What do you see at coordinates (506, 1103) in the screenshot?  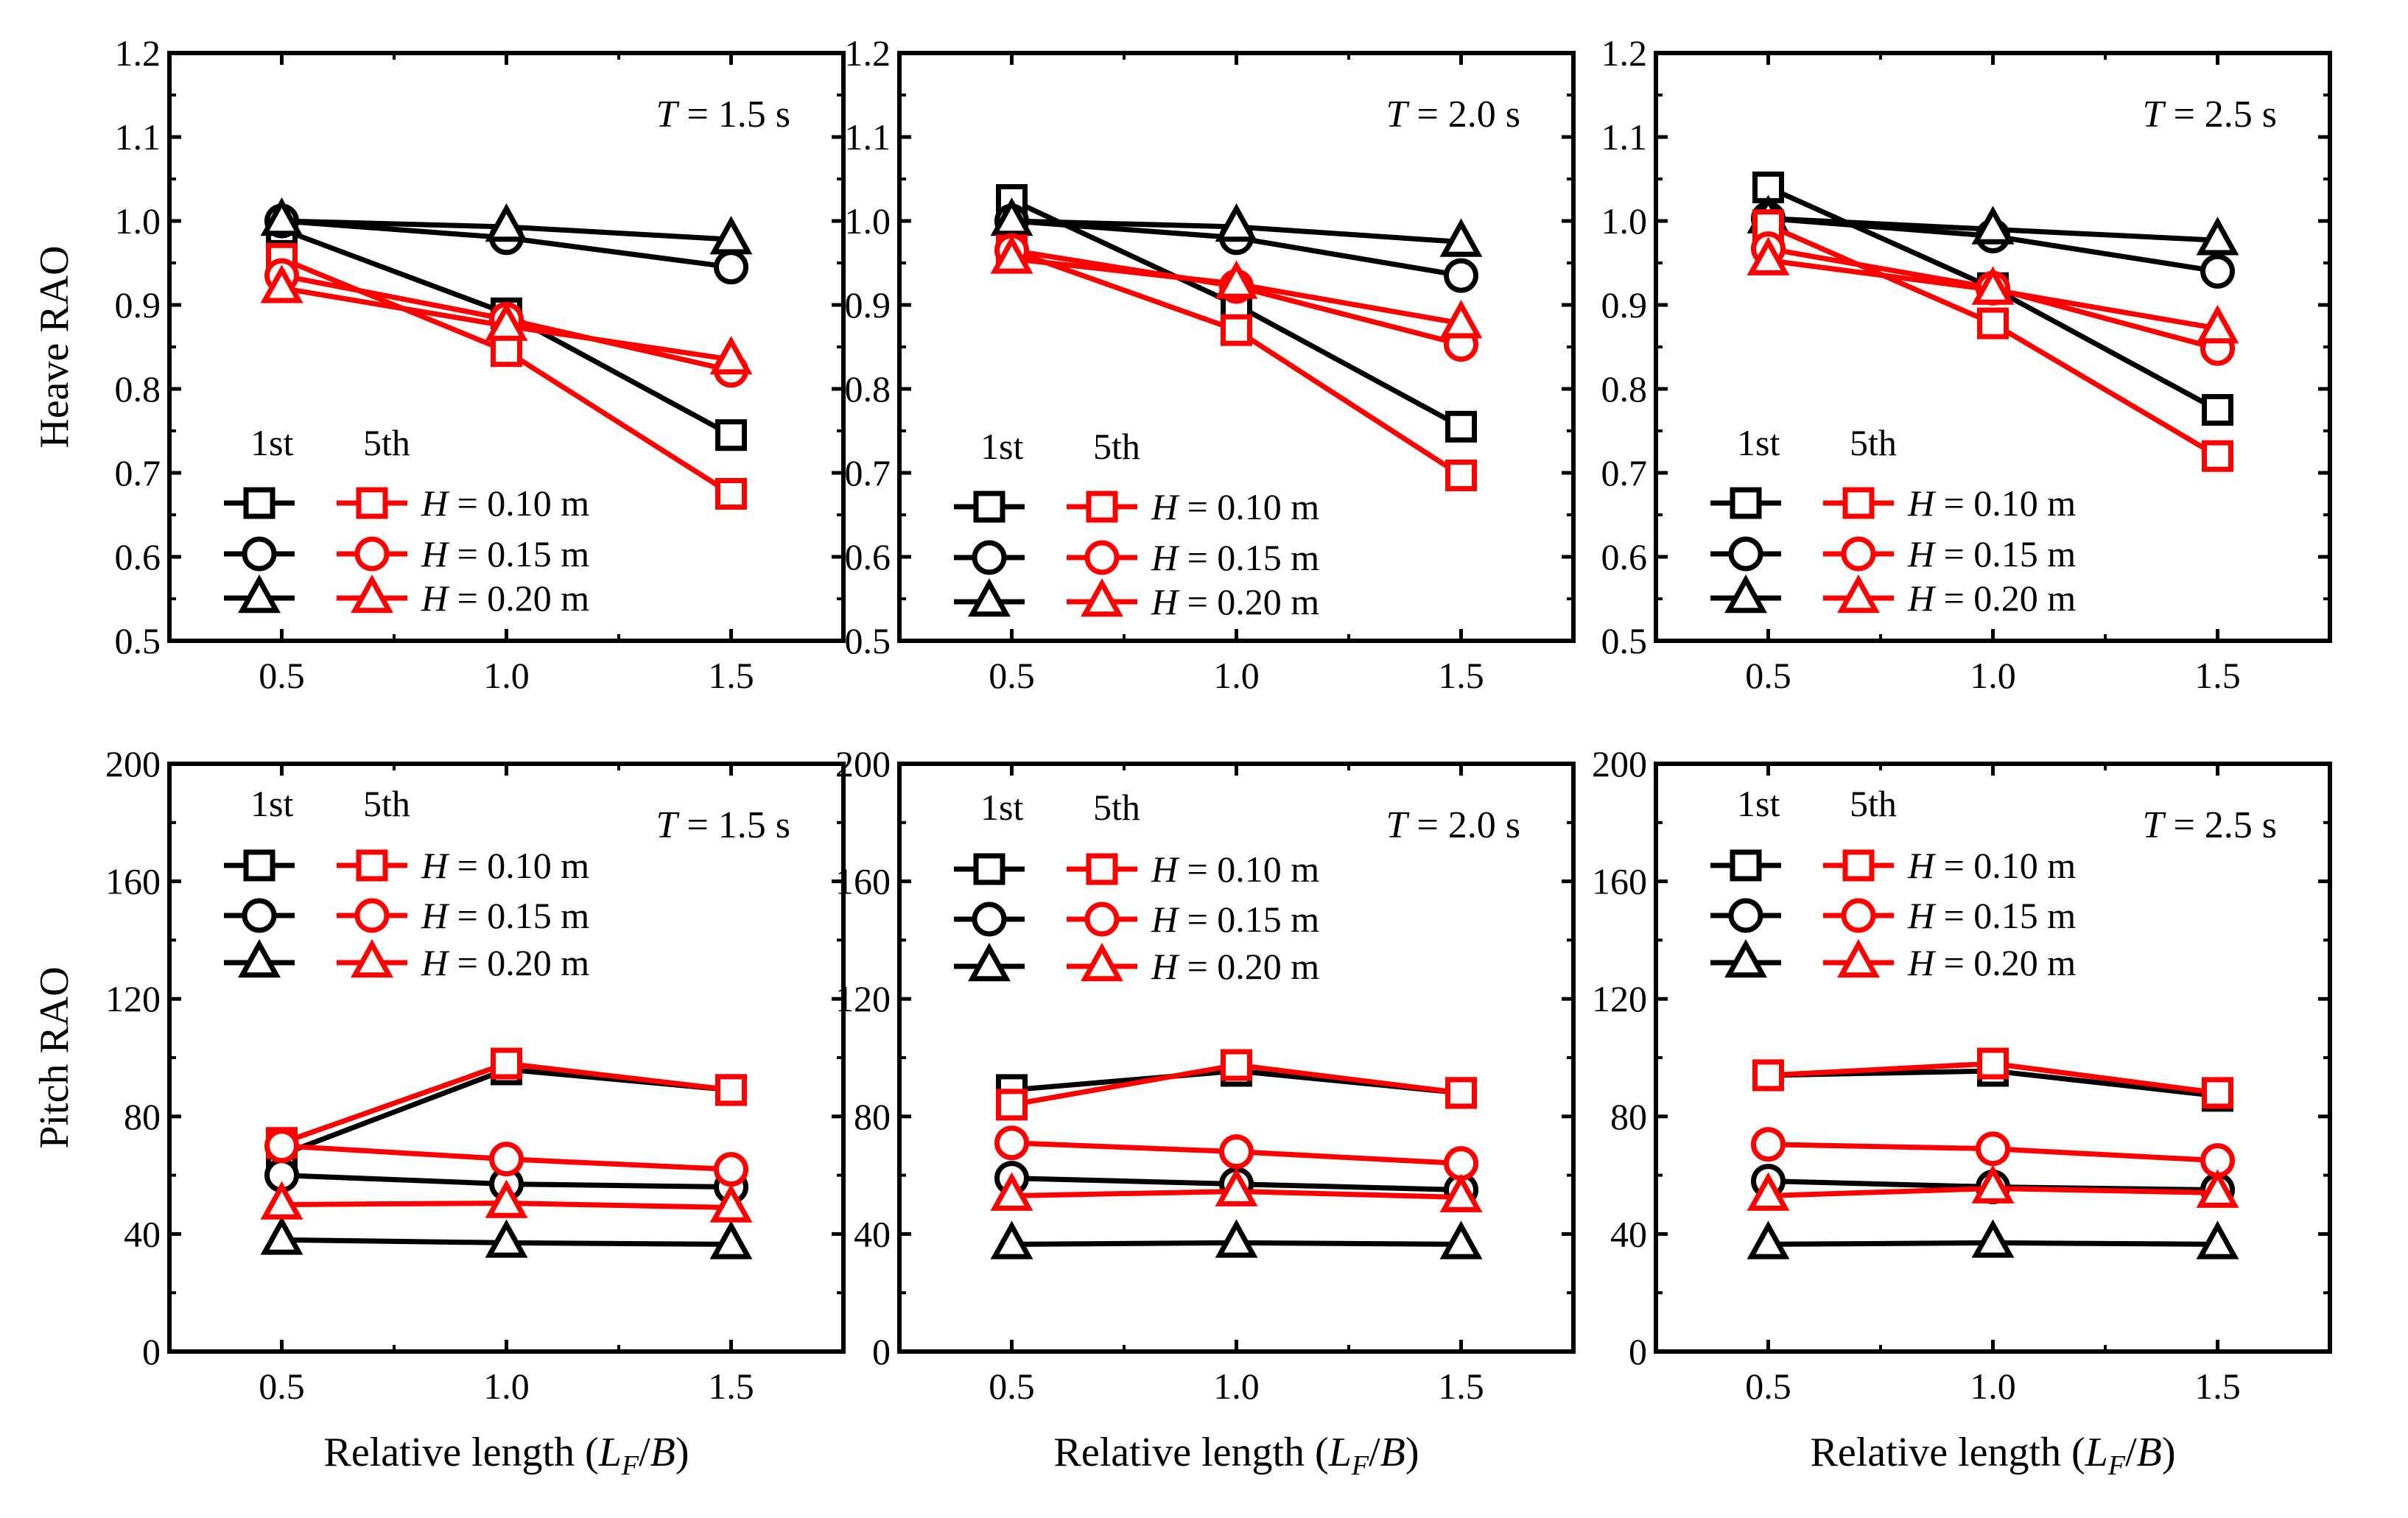 I see `series-5th-square` at bounding box center [506, 1103].